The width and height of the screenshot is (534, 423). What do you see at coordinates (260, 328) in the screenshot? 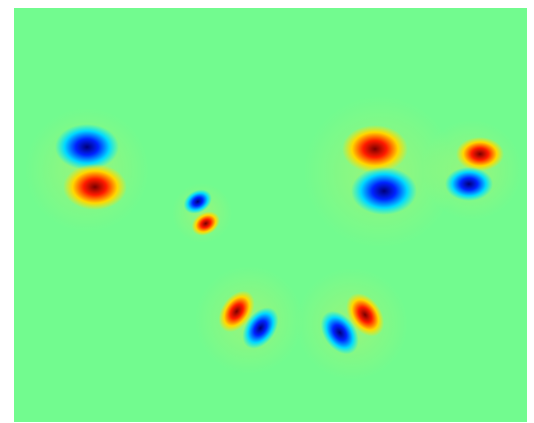
I see `dipole-5-negative-lobe` at bounding box center [260, 328].